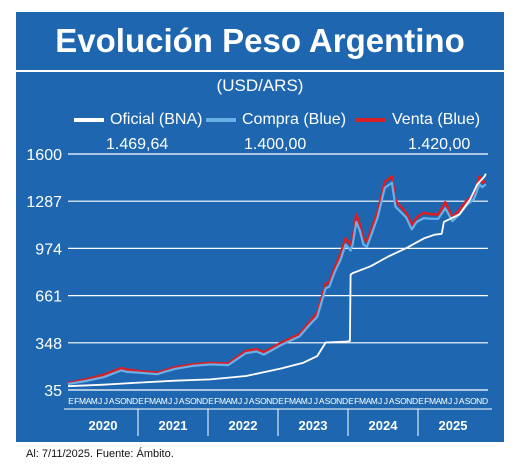  I want to click on y-tick-label: 348, so click(48, 344).